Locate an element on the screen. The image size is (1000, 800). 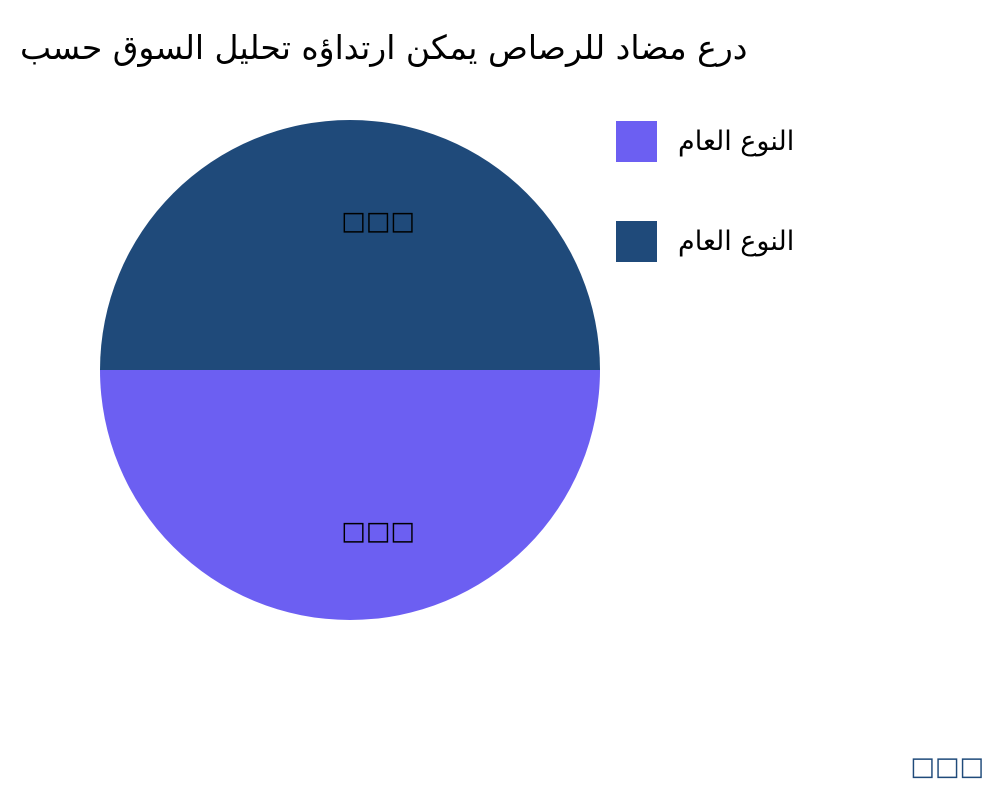
legend-item-1: النوع العام is located at coordinates (705, 241).